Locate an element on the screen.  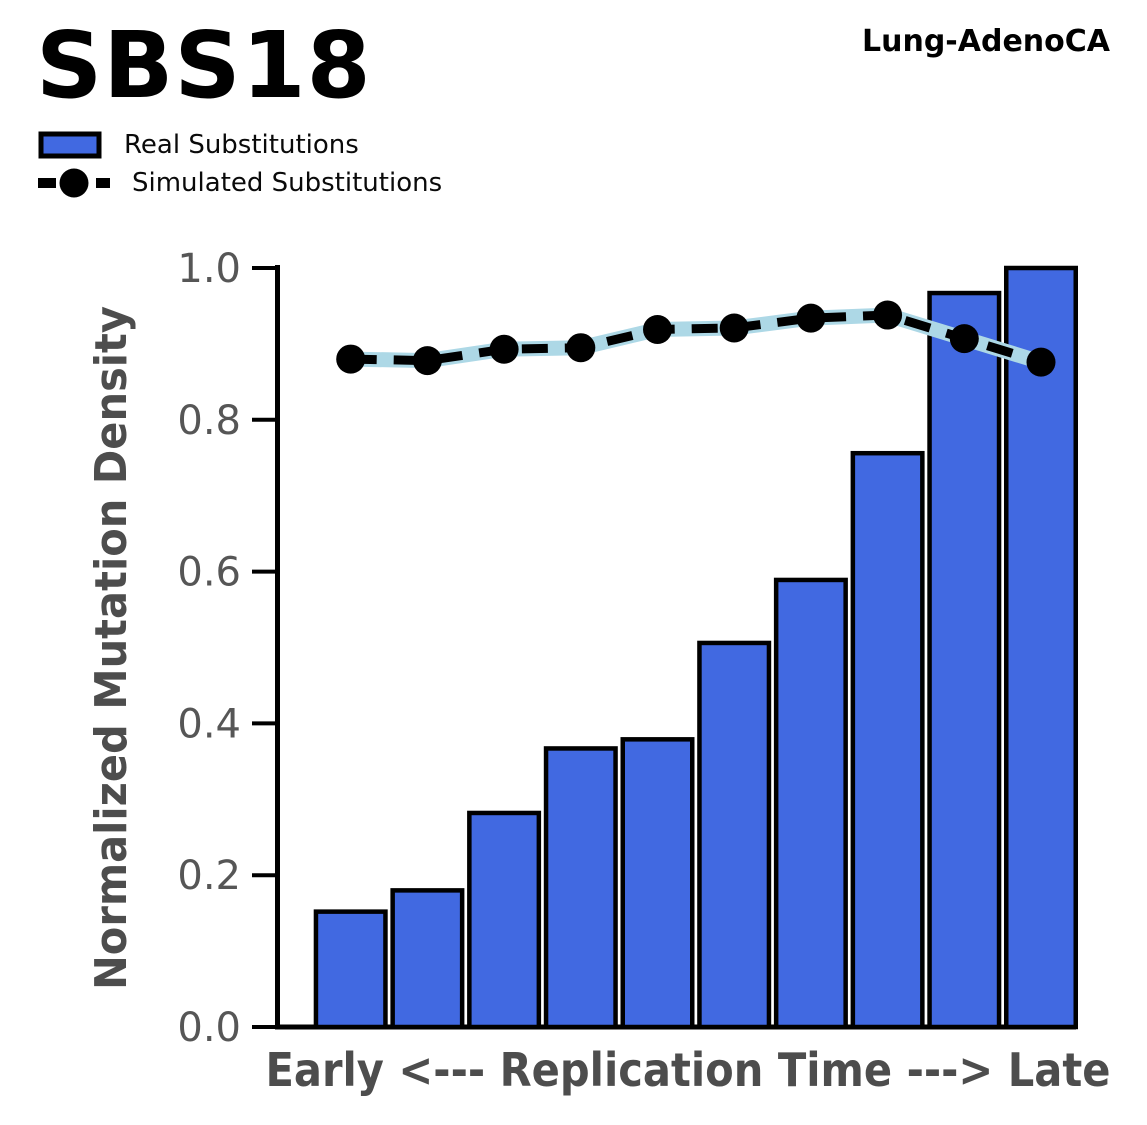
y-tick-label: 0.4 is located at coordinates (209, 724).